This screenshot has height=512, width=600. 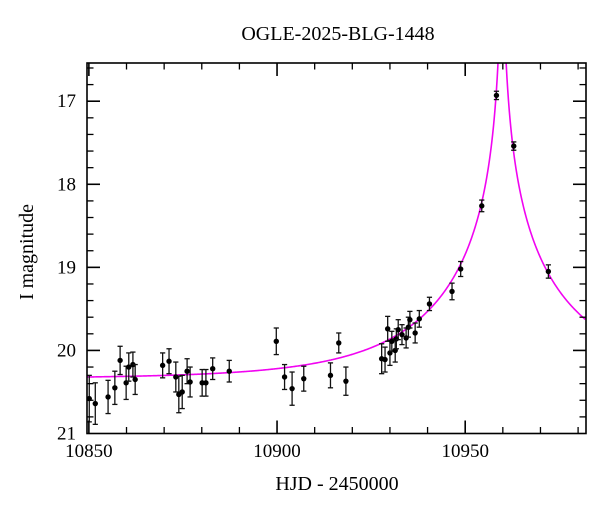 What do you see at coordinates (66, 101) in the screenshot?
I see `y-tick-label: 17` at bounding box center [66, 101].